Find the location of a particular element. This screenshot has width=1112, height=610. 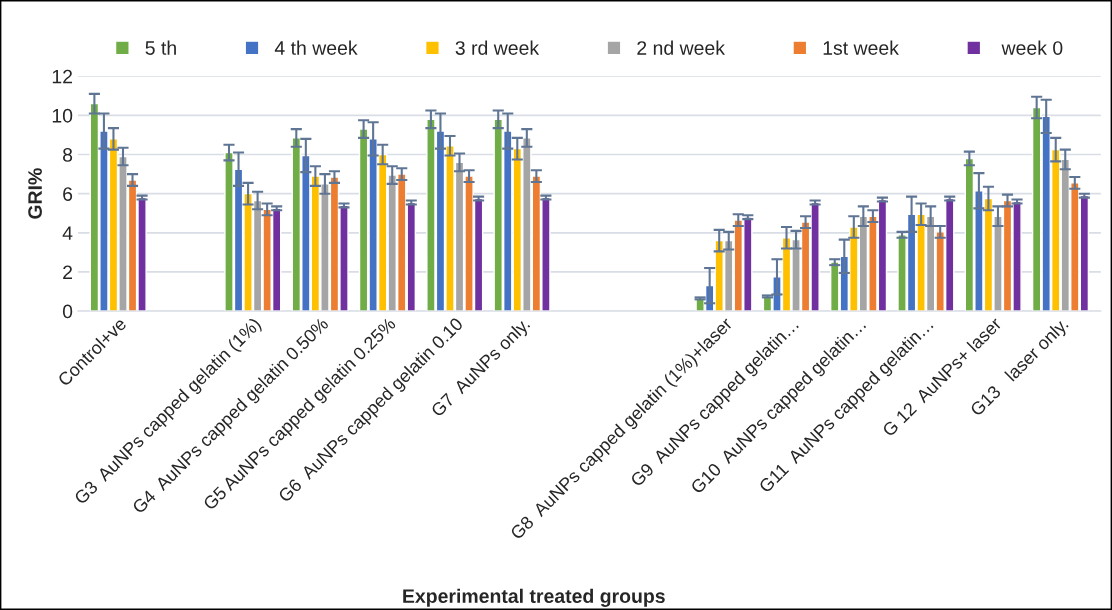

legend-label: 5 th is located at coordinates (160, 47).